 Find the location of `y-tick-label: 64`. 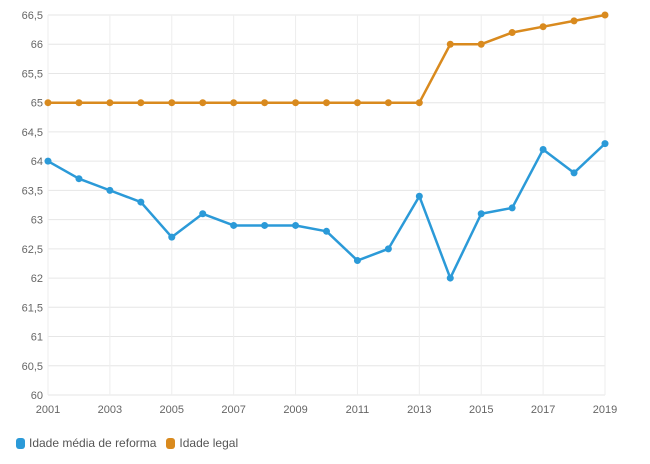

y-tick-label: 64 is located at coordinates (37, 162).